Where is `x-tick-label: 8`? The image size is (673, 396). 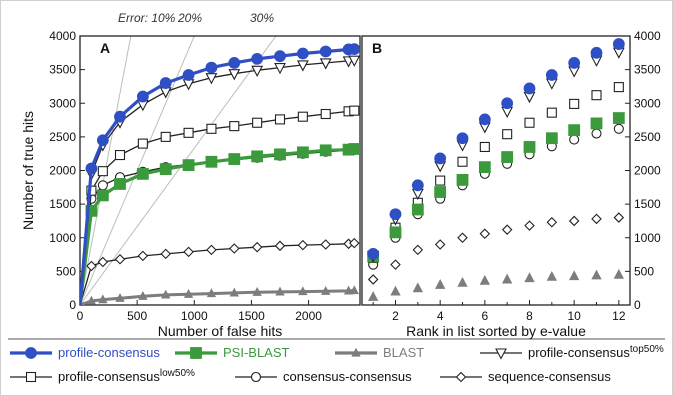
x-tick-label: 8 is located at coordinates (529, 316).